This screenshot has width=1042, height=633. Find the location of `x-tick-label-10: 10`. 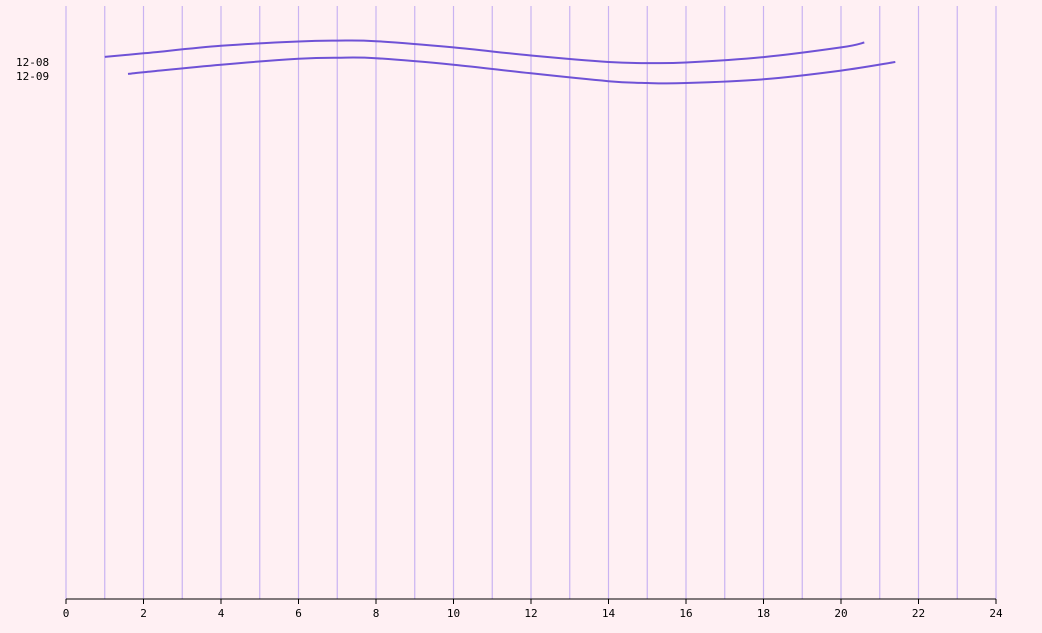

x-tick-label-10: 10 is located at coordinates (453, 613).